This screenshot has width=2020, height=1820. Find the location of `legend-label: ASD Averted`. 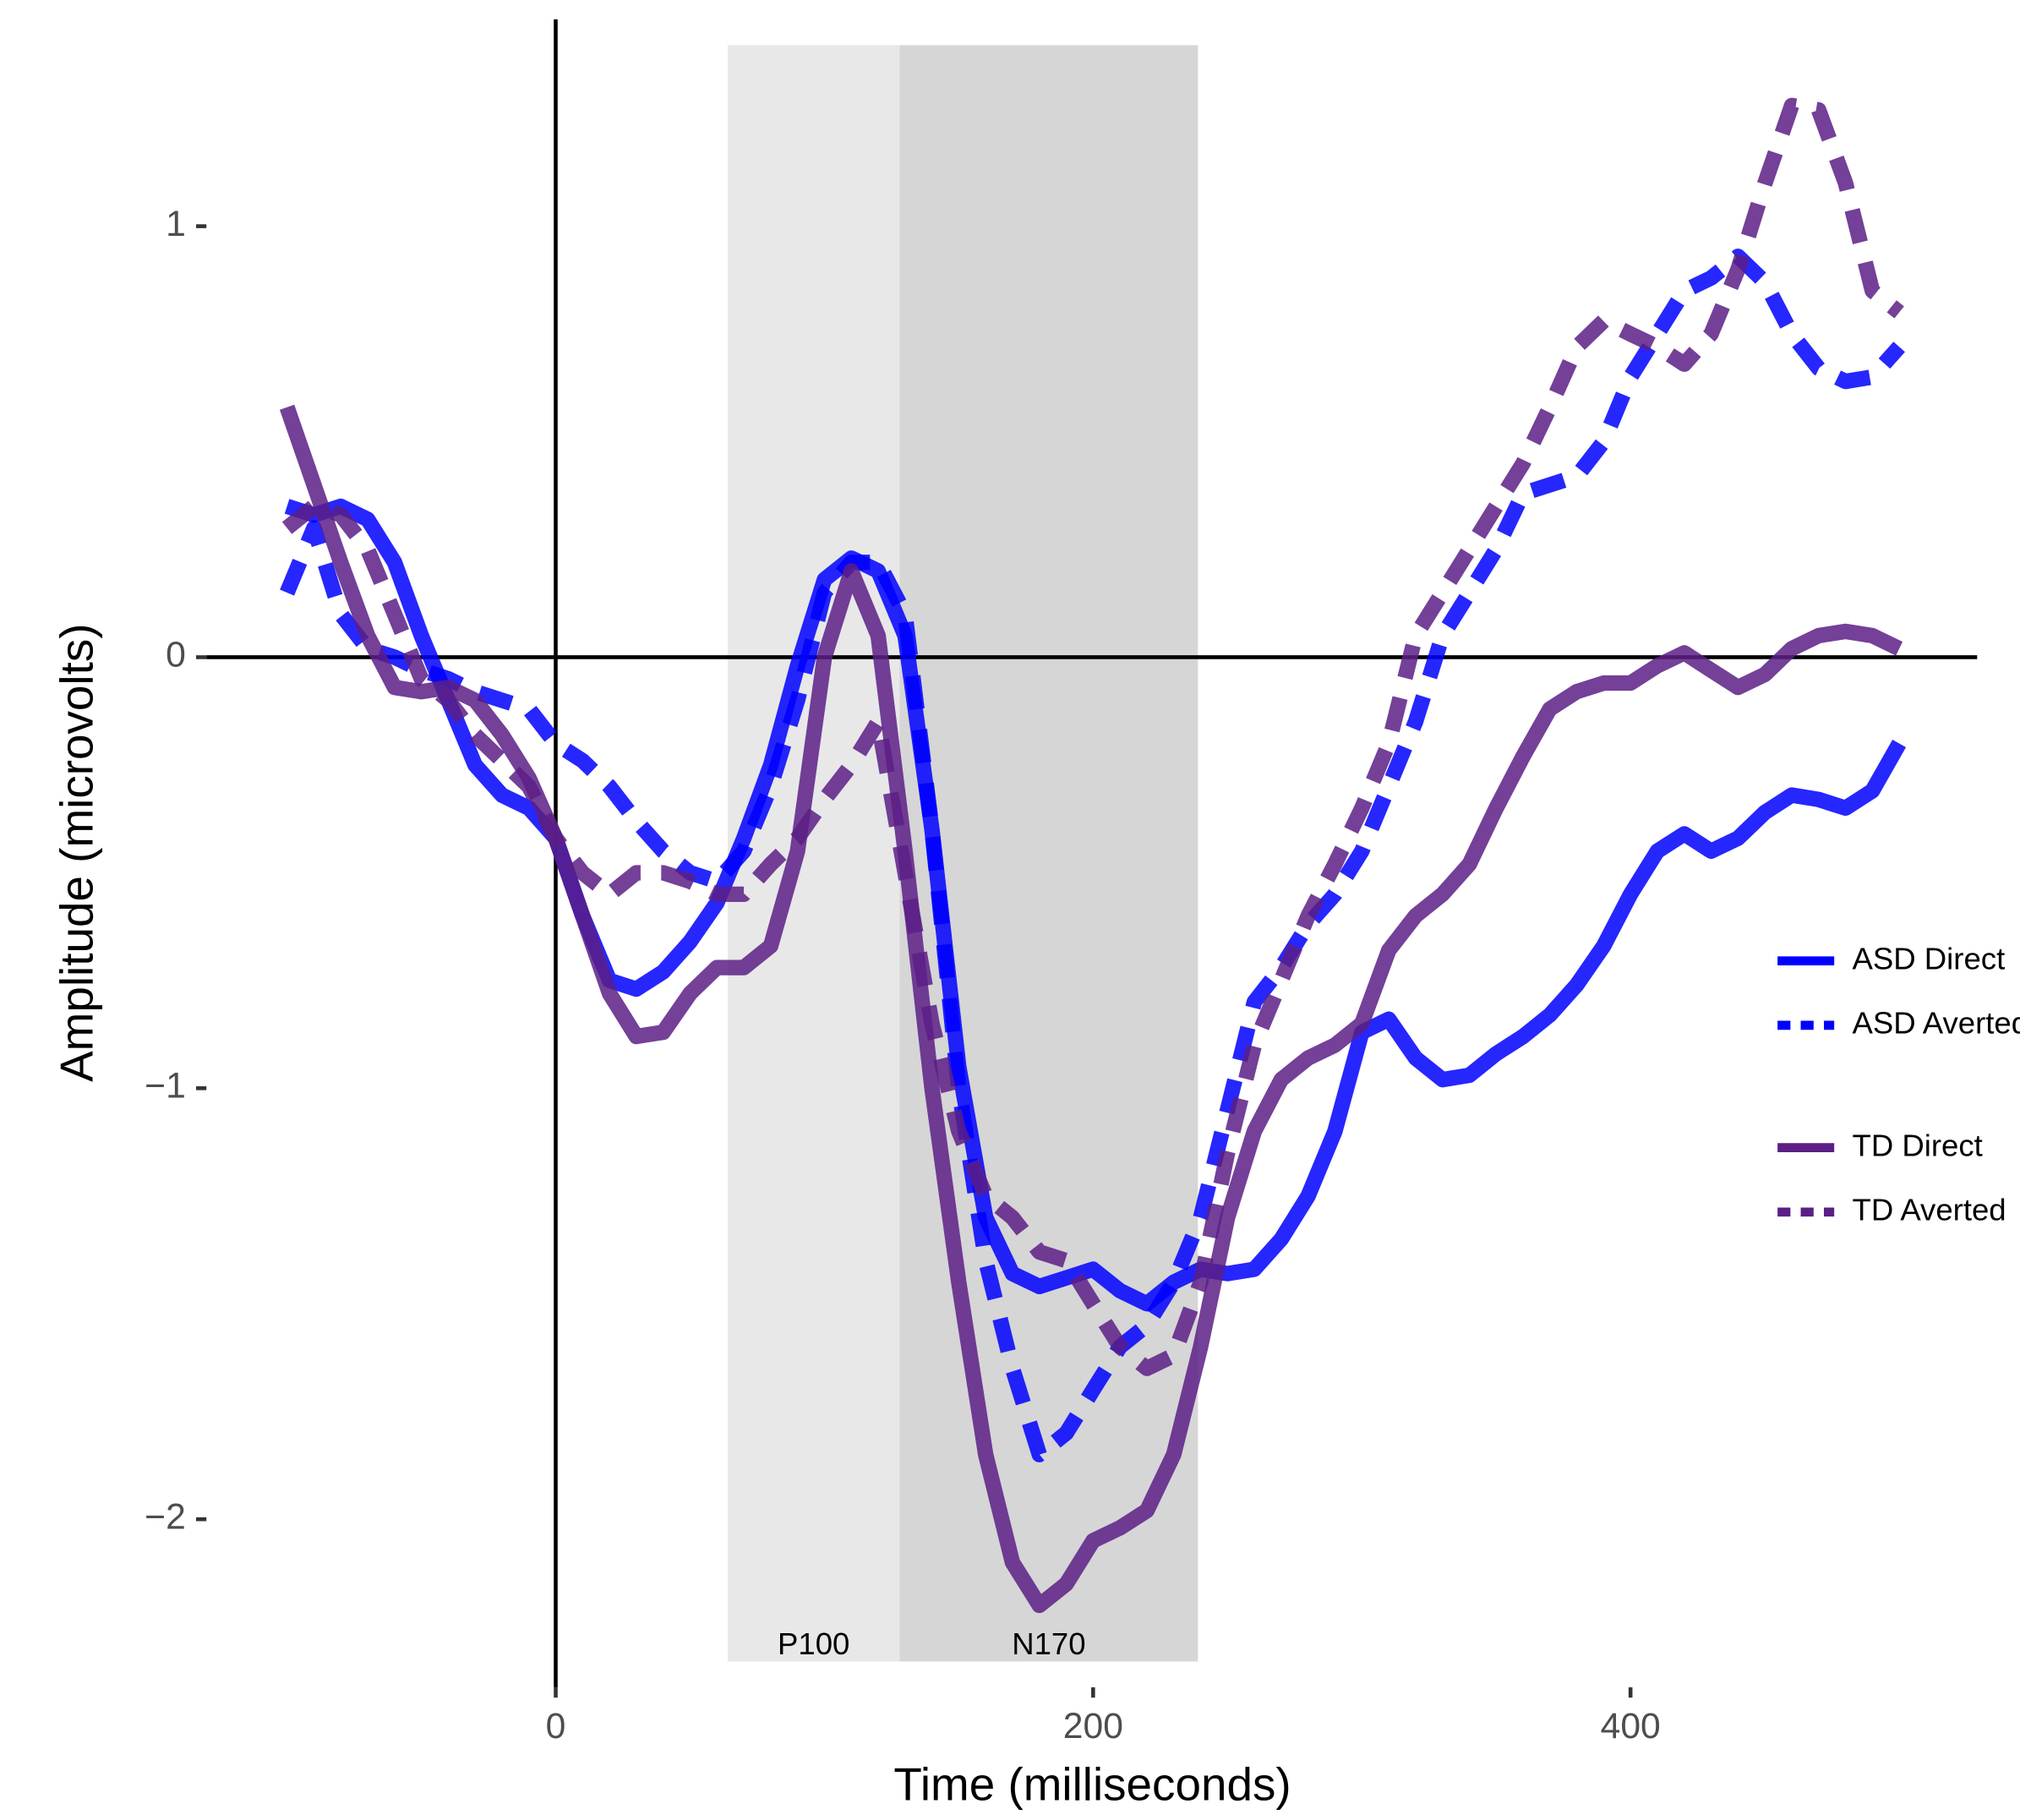

legend-label: ASD Averted is located at coordinates (1936, 1023).